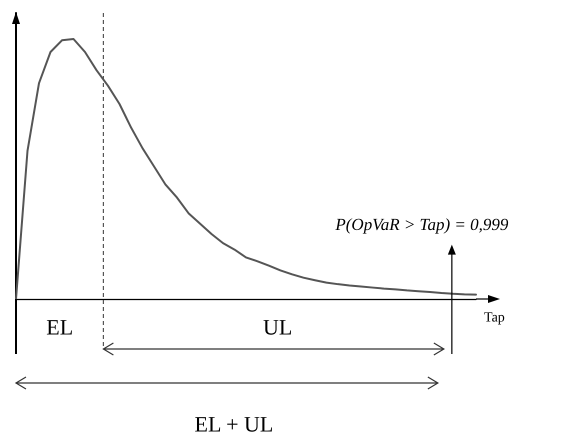 The width and height of the screenshot is (569, 447). I want to click on text: UL, so click(277, 327).